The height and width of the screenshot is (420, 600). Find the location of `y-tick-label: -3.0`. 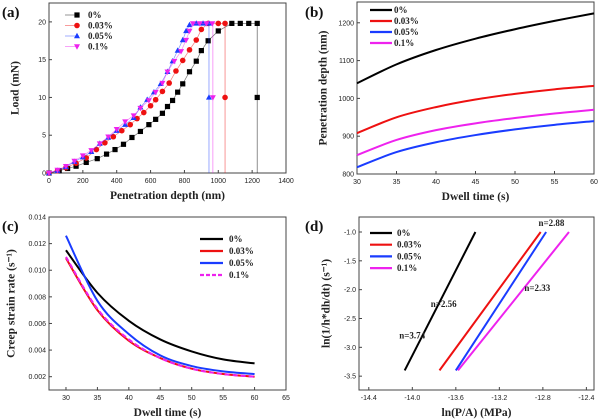

y-tick-label: -3.0 is located at coordinates (350, 348).